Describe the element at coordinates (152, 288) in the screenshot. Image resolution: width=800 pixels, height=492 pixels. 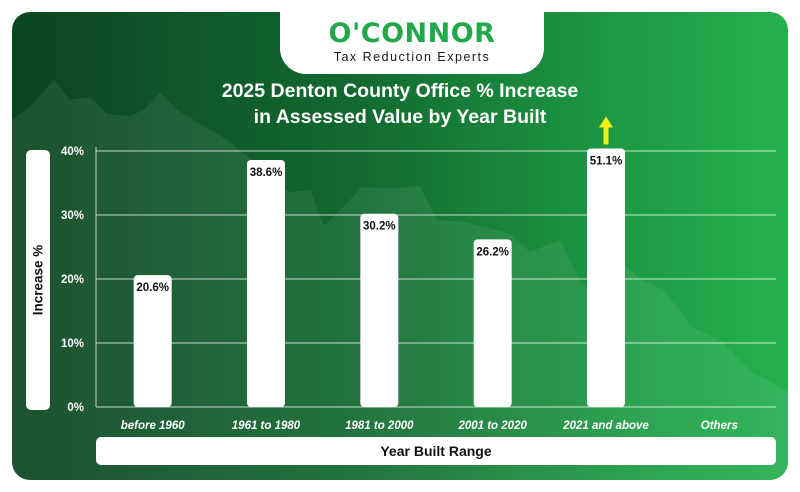
I see `data-label: 20.6%` at that location.